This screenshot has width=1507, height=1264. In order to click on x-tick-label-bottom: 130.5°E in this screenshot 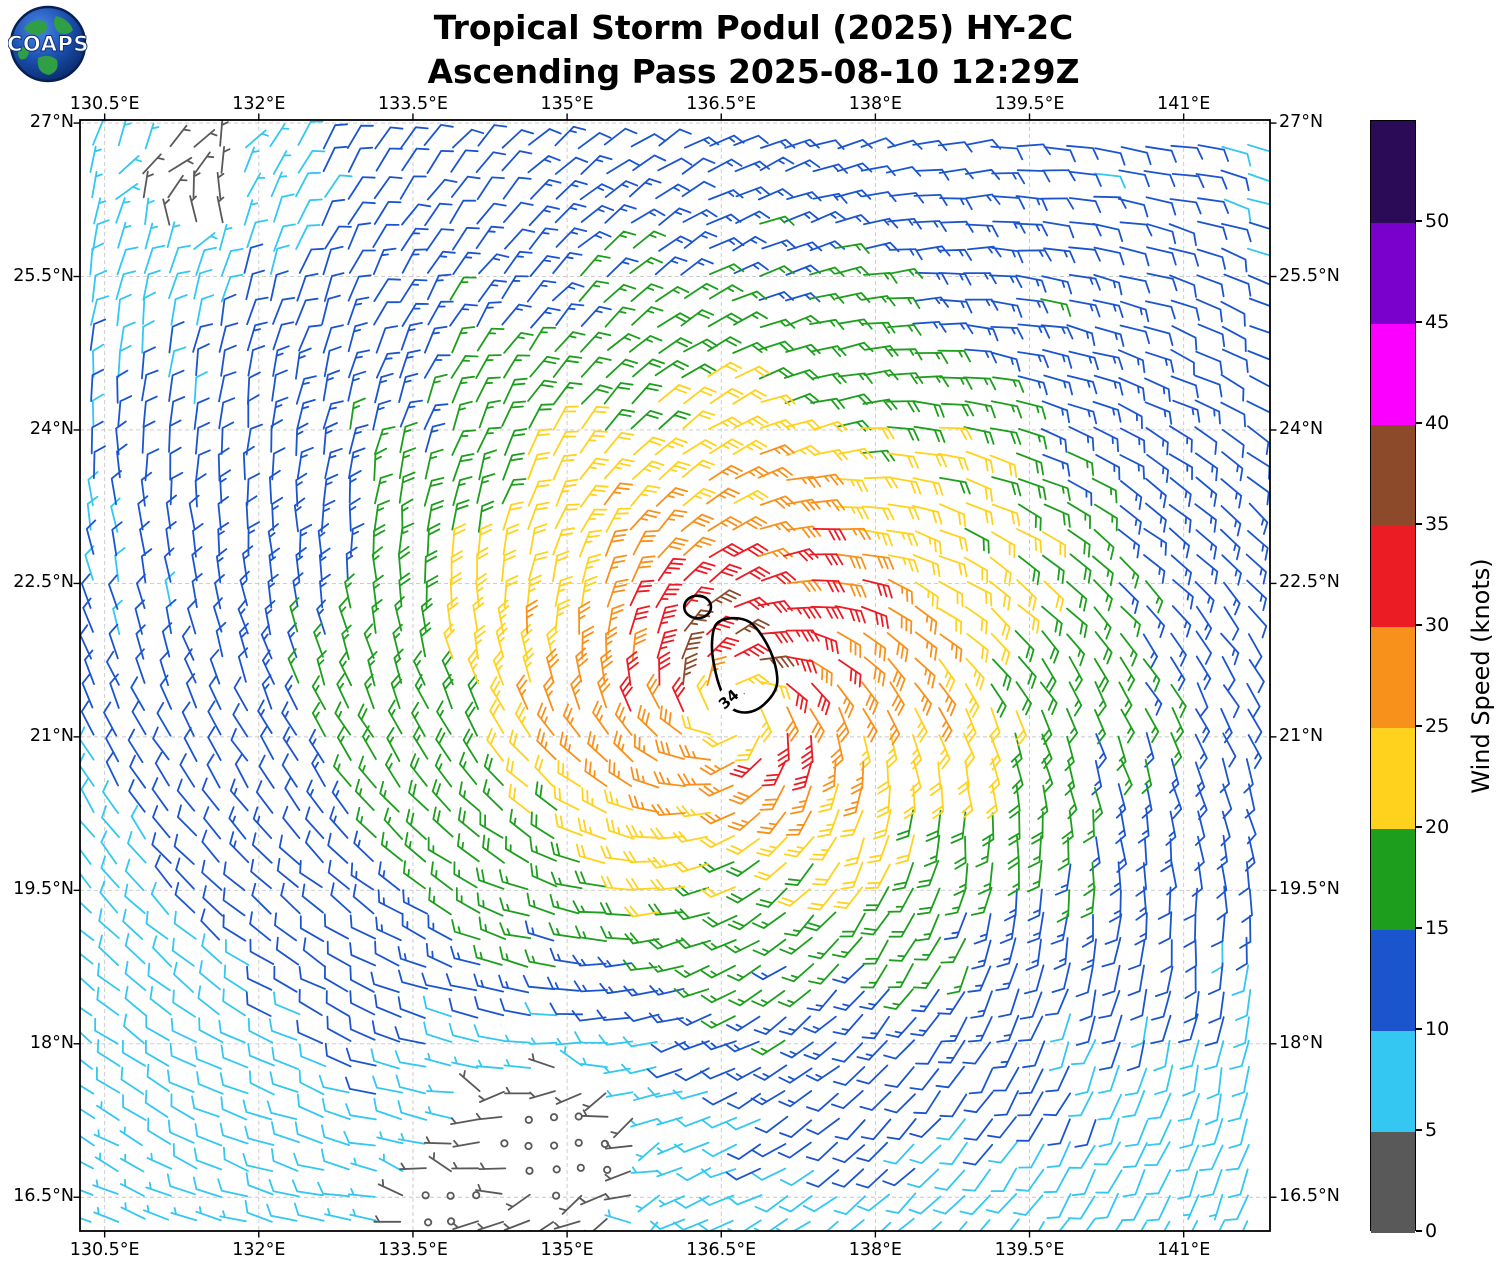, I will do `click(104, 1250)`.